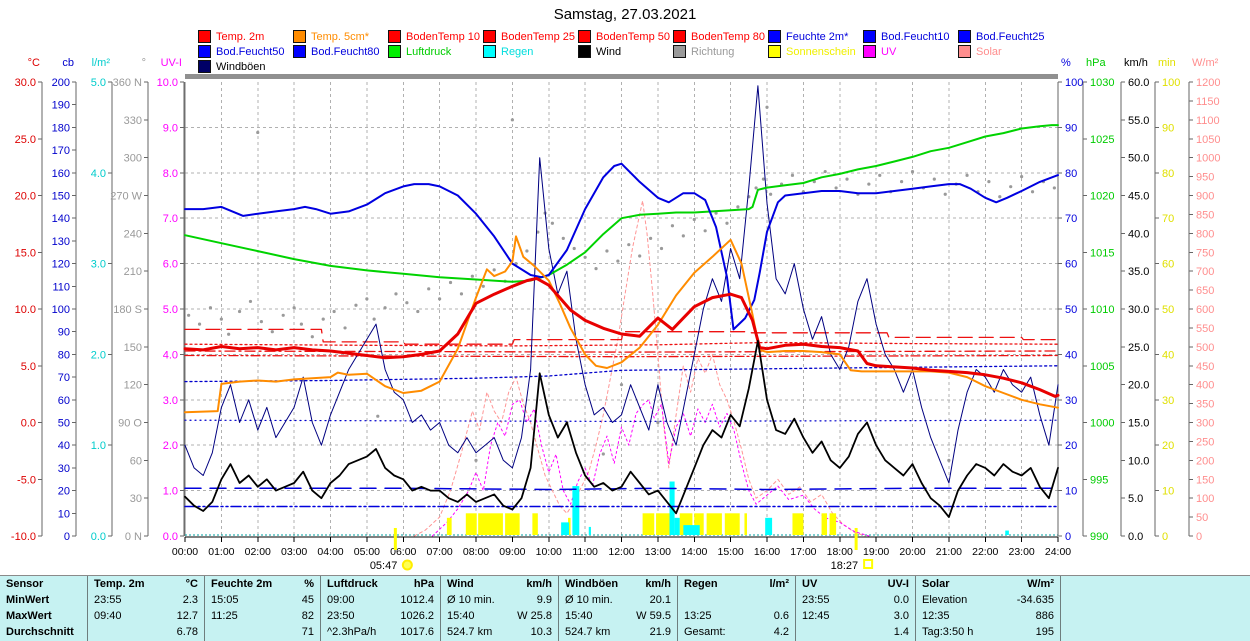  Describe the element at coordinates (241, 66) in the screenshot. I see `legend-label: Windböen` at that location.